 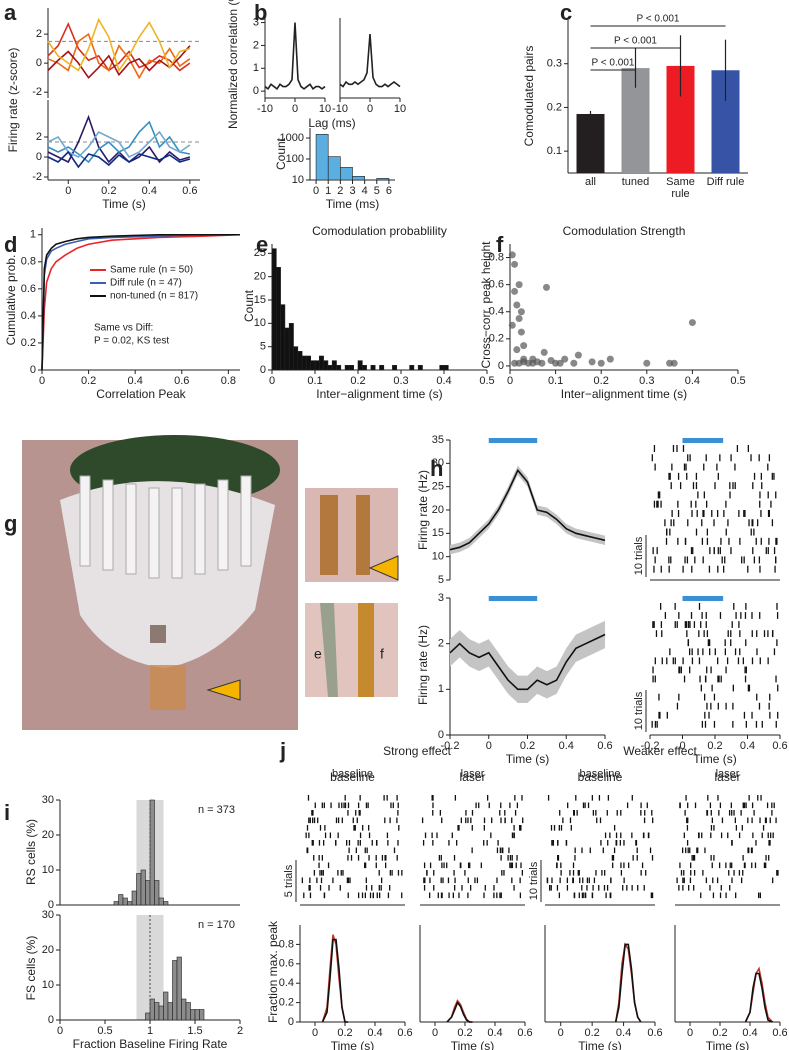 What do you see at coordinates (353, 204) in the screenshot?
I see `x-axis-label: Time (ms)` at bounding box center [353, 204].